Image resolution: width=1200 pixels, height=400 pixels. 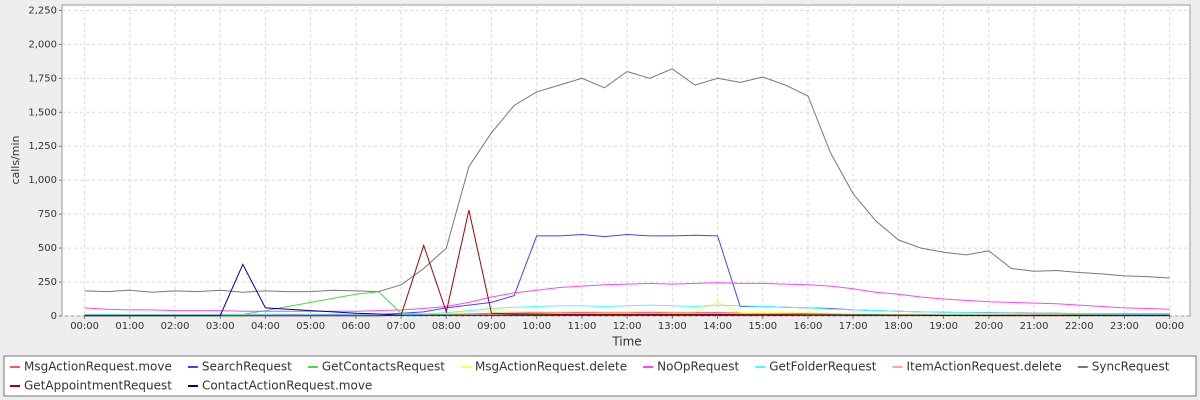 I want to click on legend-label: ContactActionRequest.move, so click(x=287, y=386).